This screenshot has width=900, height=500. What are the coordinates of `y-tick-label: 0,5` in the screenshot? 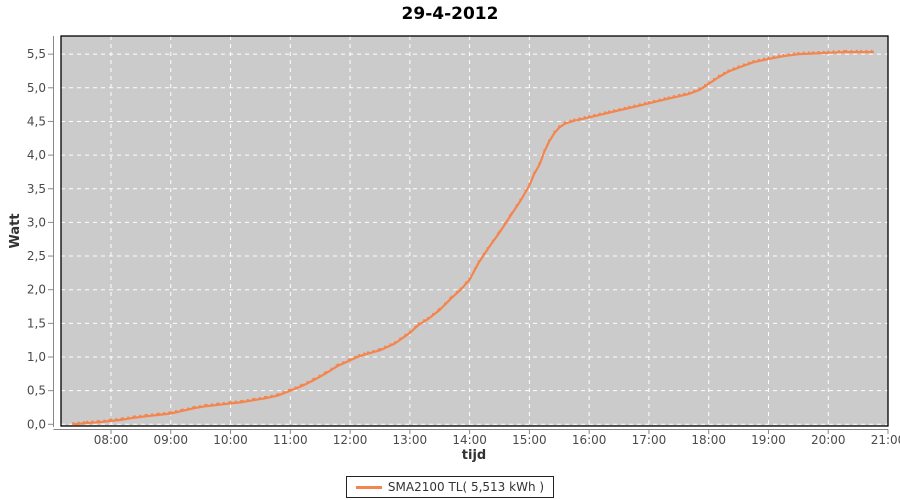 It's located at (36, 391).